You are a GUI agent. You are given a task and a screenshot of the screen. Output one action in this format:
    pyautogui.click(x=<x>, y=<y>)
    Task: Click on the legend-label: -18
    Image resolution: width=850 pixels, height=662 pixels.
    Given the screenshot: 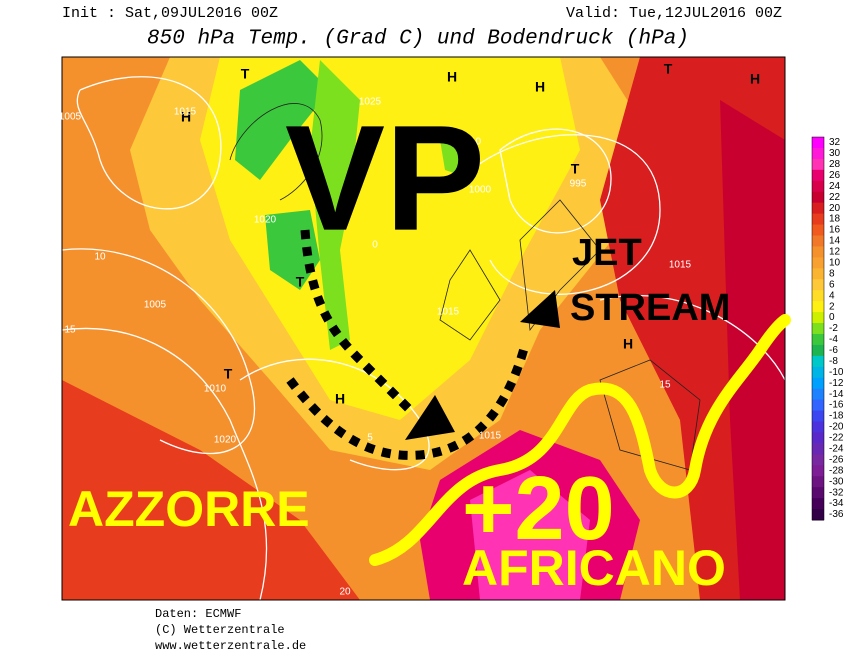 What is the action you would take?
    pyautogui.click(x=836, y=416)
    